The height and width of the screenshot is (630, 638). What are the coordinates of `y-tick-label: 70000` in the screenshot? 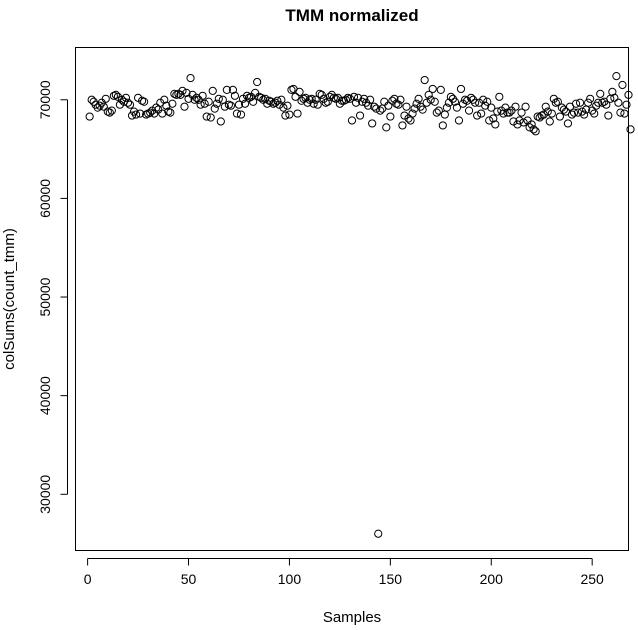 It's located at (45, 99).